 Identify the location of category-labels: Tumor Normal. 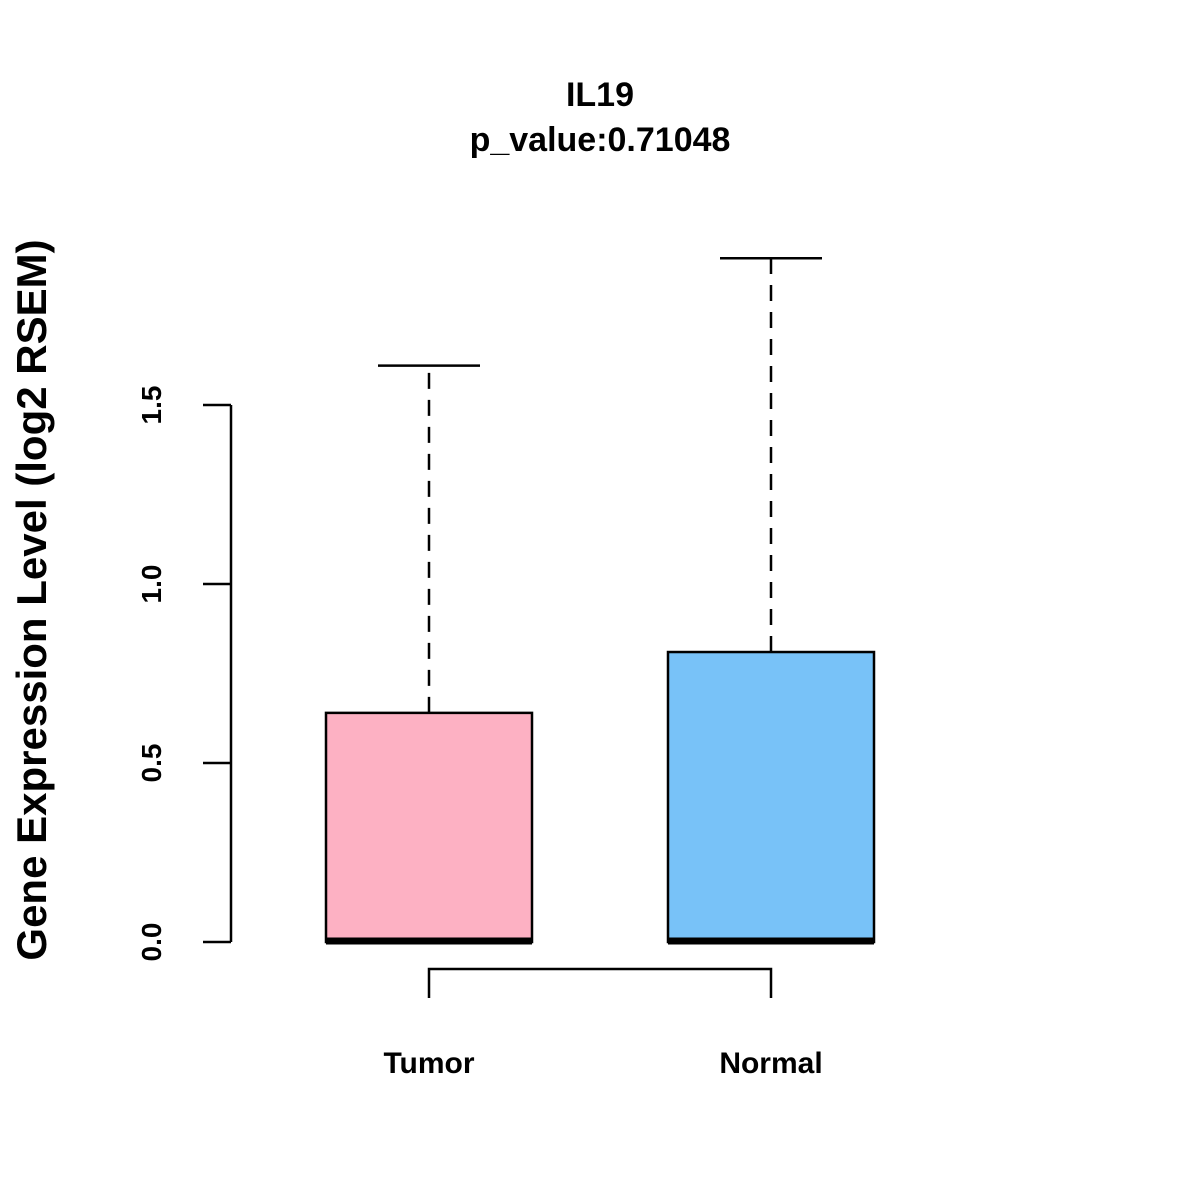
(602, 1063).